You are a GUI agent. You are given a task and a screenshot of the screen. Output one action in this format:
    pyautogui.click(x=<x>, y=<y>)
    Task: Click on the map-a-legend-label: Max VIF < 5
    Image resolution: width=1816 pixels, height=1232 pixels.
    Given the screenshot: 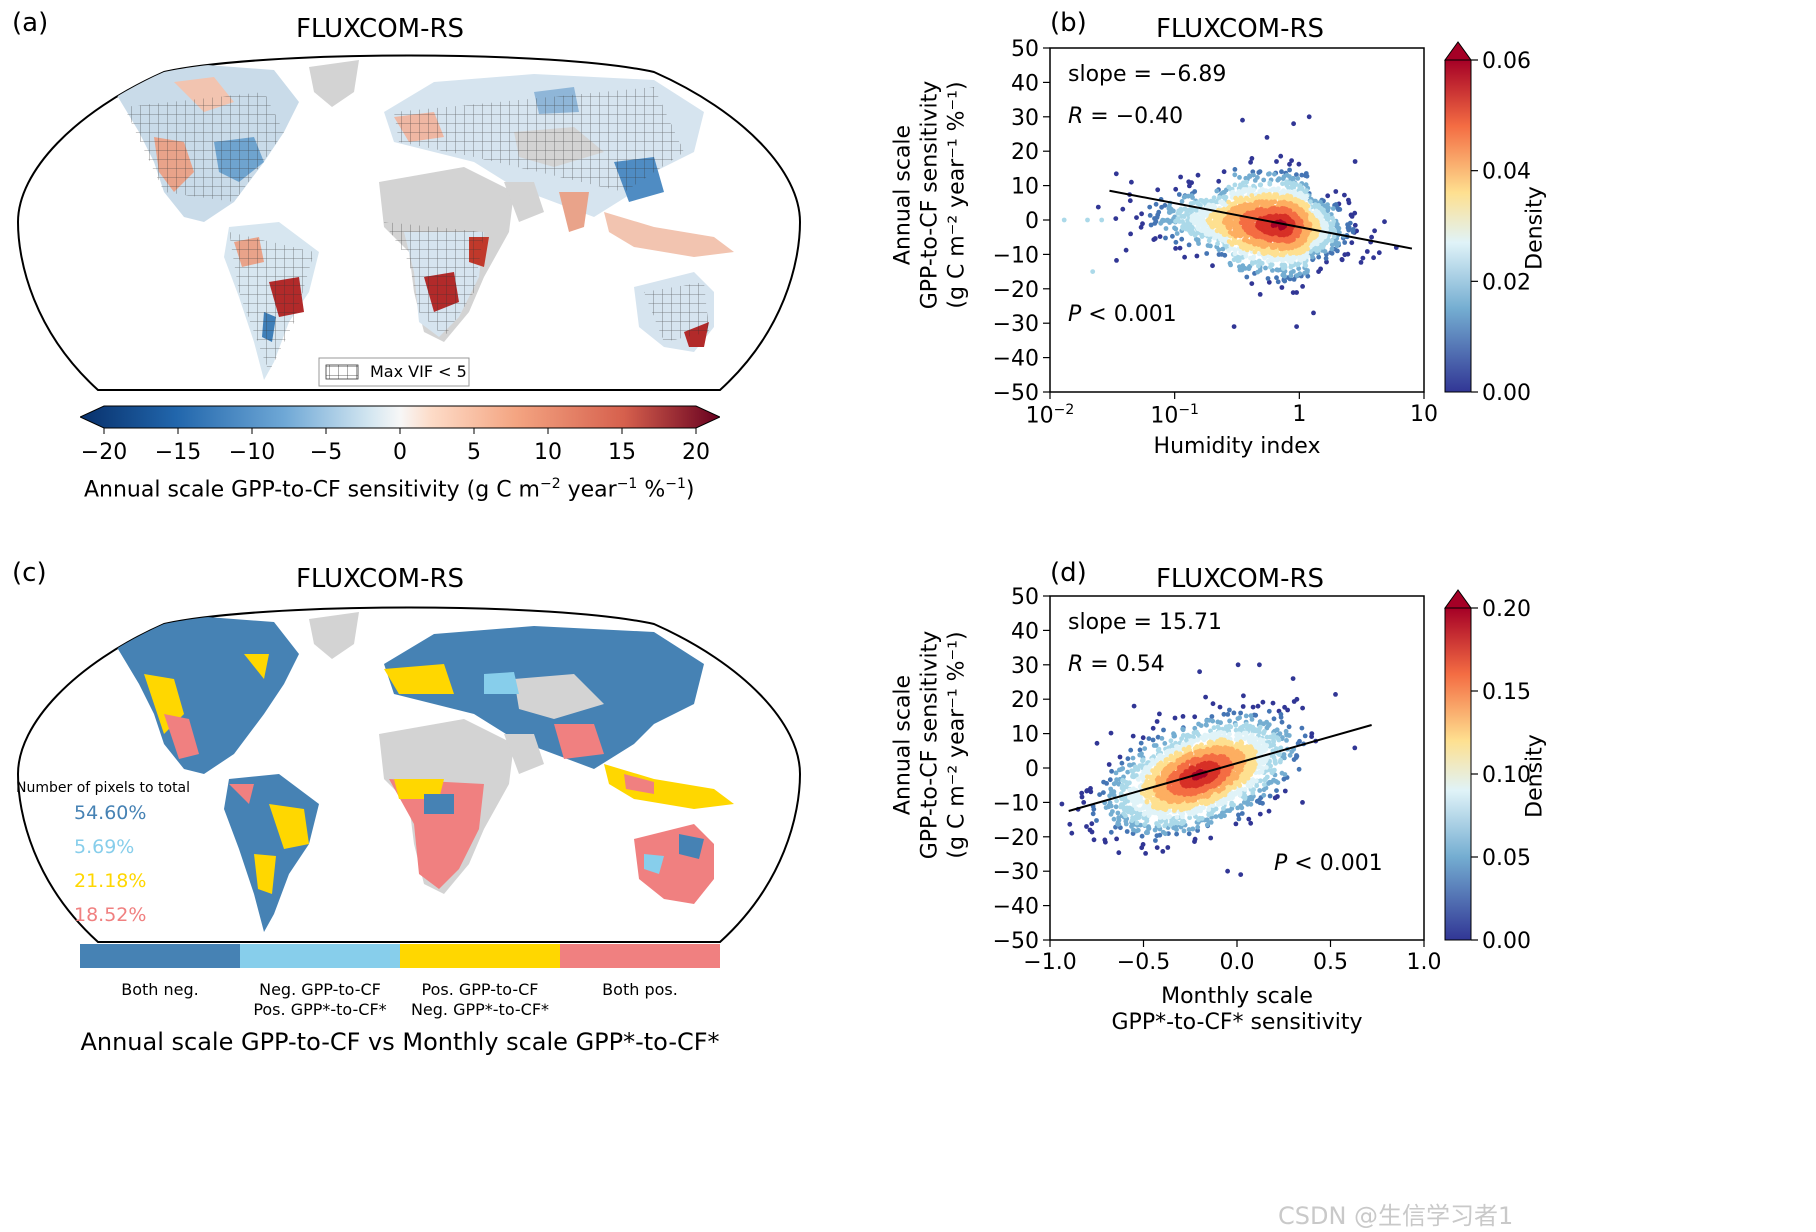 What is the action you would take?
    pyautogui.click(x=418, y=371)
    